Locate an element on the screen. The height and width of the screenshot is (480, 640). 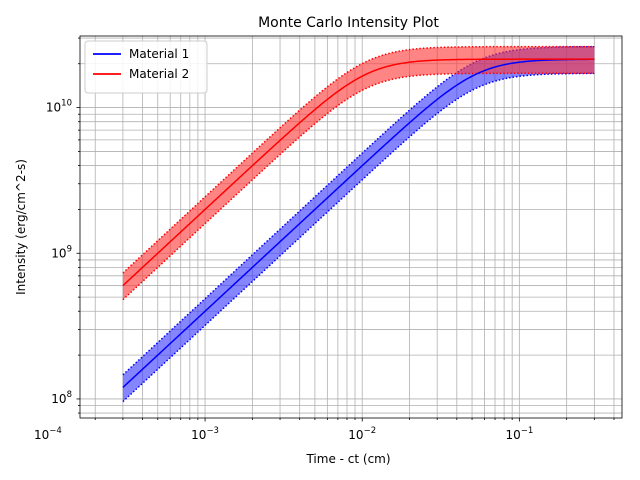
y-axis-title: Intensity (erg/cm^2-s) is located at coordinates (21, 227).